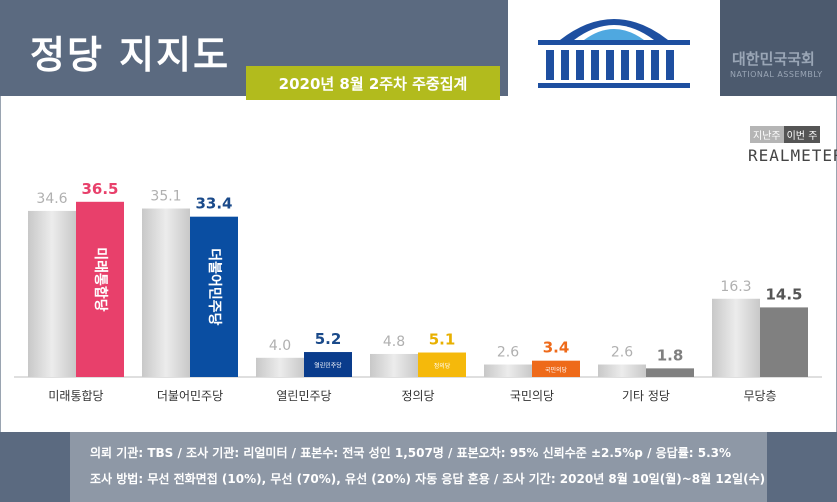 This screenshot has height=502, width=837. I want to click on page-title: 정당 지지도, so click(130, 55).